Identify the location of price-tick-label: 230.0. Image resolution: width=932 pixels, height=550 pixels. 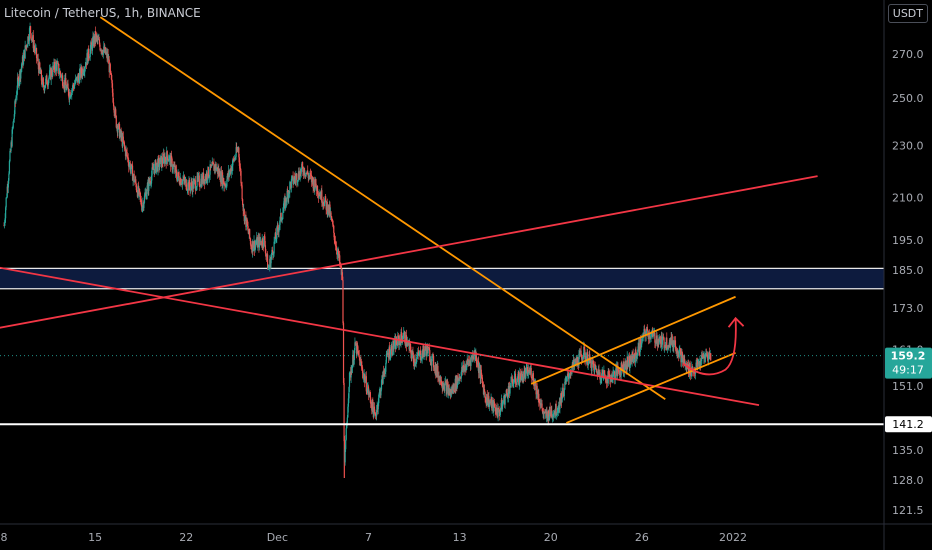
(908, 146).